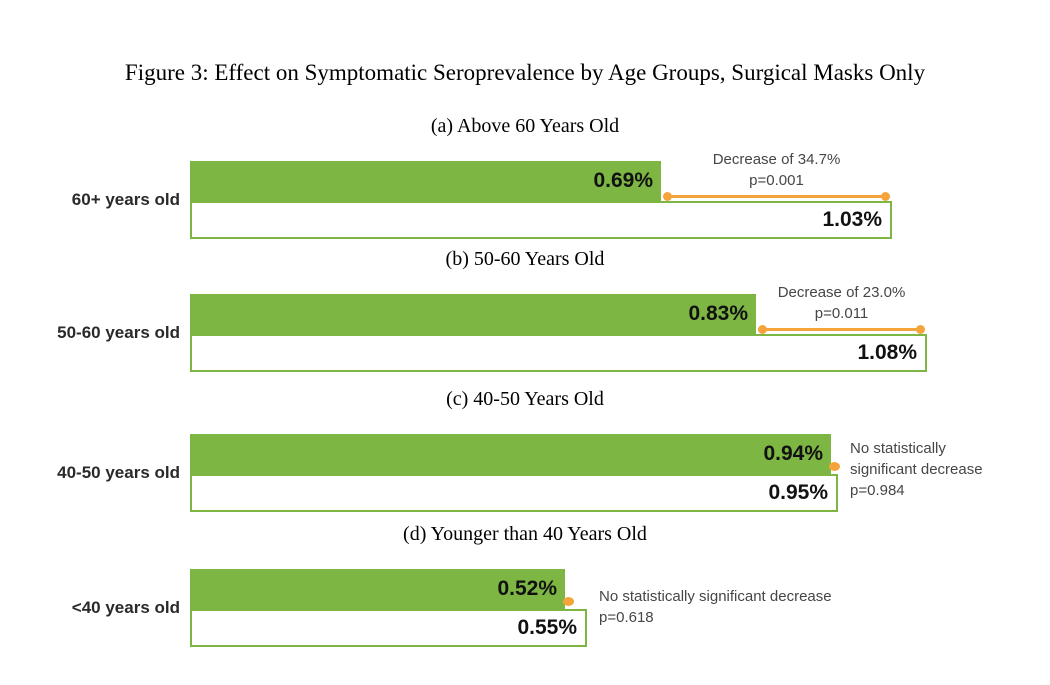 Image resolution: width=1050 pixels, height=685 pixels. What do you see at coordinates (125, 607) in the screenshot?
I see `category-label: <40 years old` at bounding box center [125, 607].